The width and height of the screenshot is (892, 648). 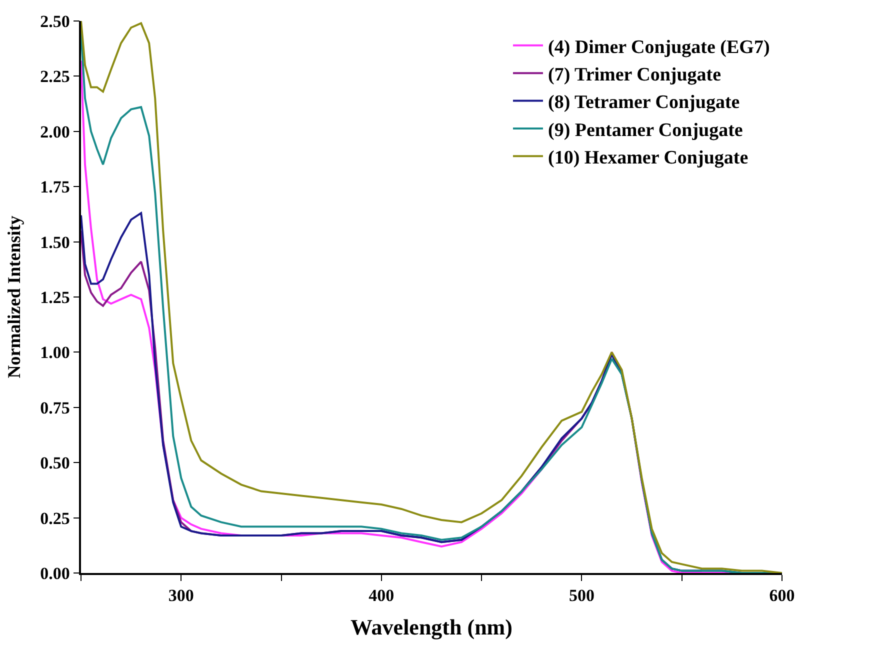 I want to click on y-tick-label: 1.50, so click(x=55, y=242).